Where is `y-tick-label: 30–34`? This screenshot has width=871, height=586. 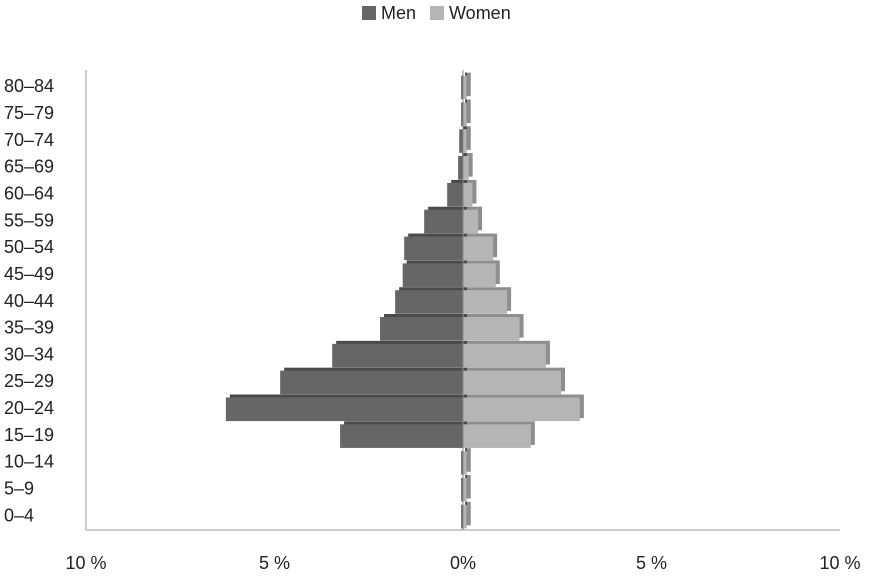
y-tick-label: 30–34 is located at coordinates (29, 354).